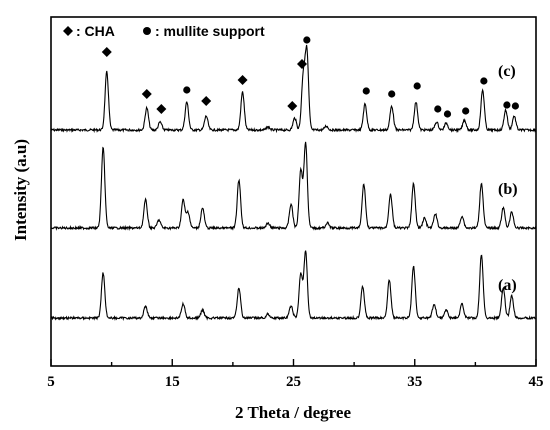 This screenshot has height=430, width=550. I want to click on x-ticks, so click(293, 362).